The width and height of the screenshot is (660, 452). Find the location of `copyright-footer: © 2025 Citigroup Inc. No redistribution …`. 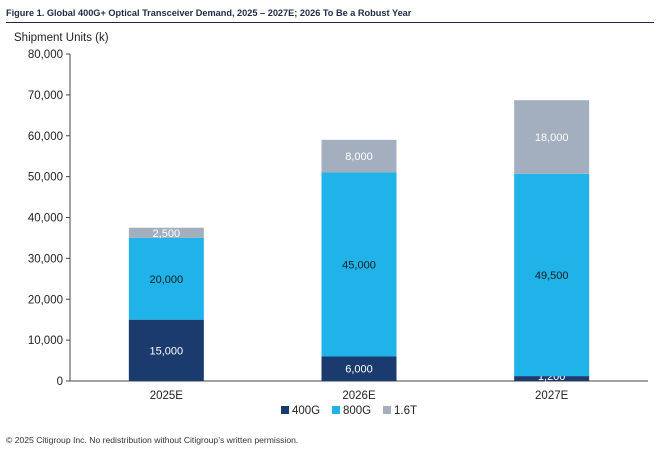

copyright-footer: © 2025 Citigroup Inc. No redistribution … is located at coordinates (152, 440).